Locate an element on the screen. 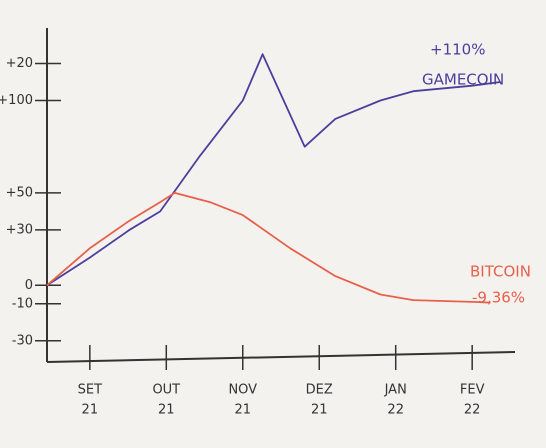 This screenshot has width=546, height=448. y-tick-label: -10 is located at coordinates (22, 303).